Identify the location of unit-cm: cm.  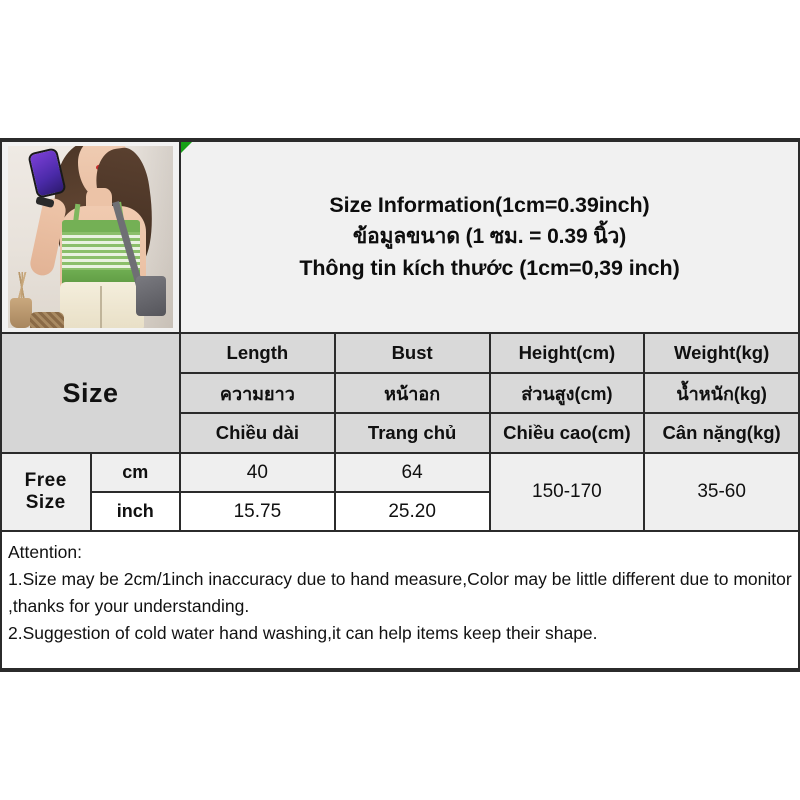
(135, 472).